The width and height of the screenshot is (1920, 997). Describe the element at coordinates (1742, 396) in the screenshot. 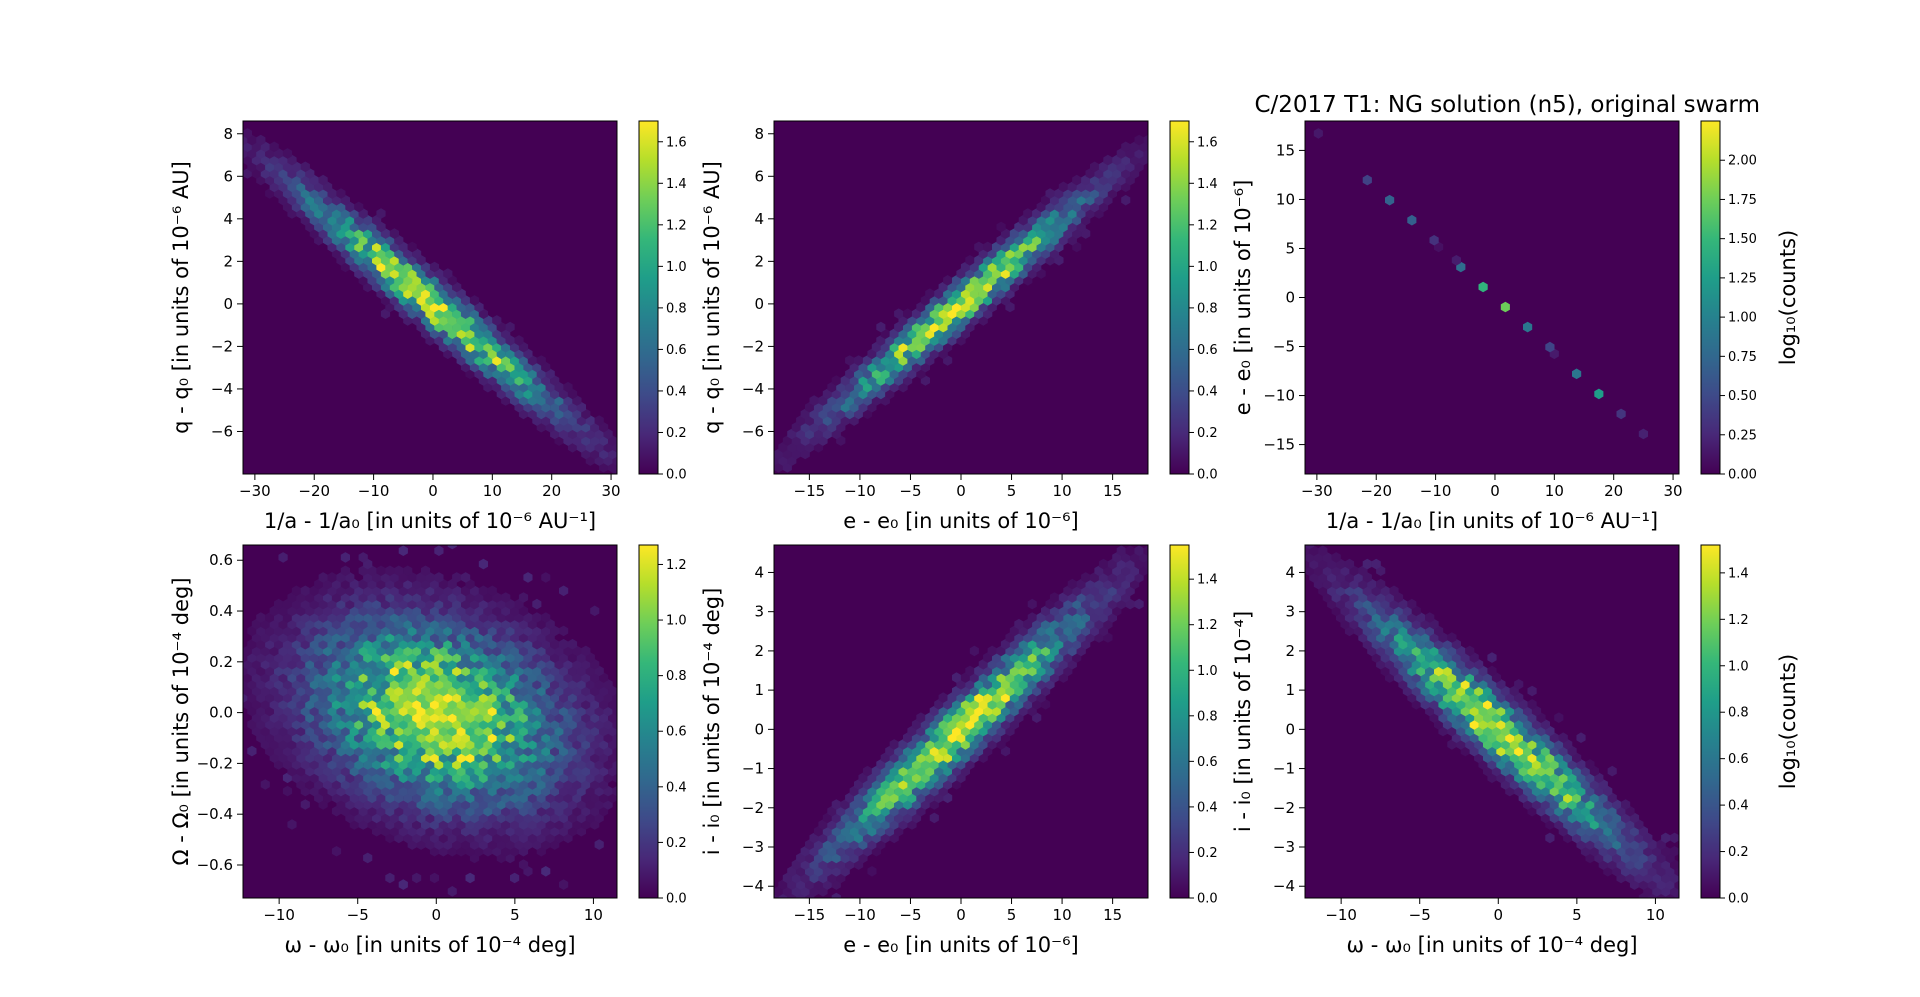

I see `colorbar-tick-label: 0.50` at that location.